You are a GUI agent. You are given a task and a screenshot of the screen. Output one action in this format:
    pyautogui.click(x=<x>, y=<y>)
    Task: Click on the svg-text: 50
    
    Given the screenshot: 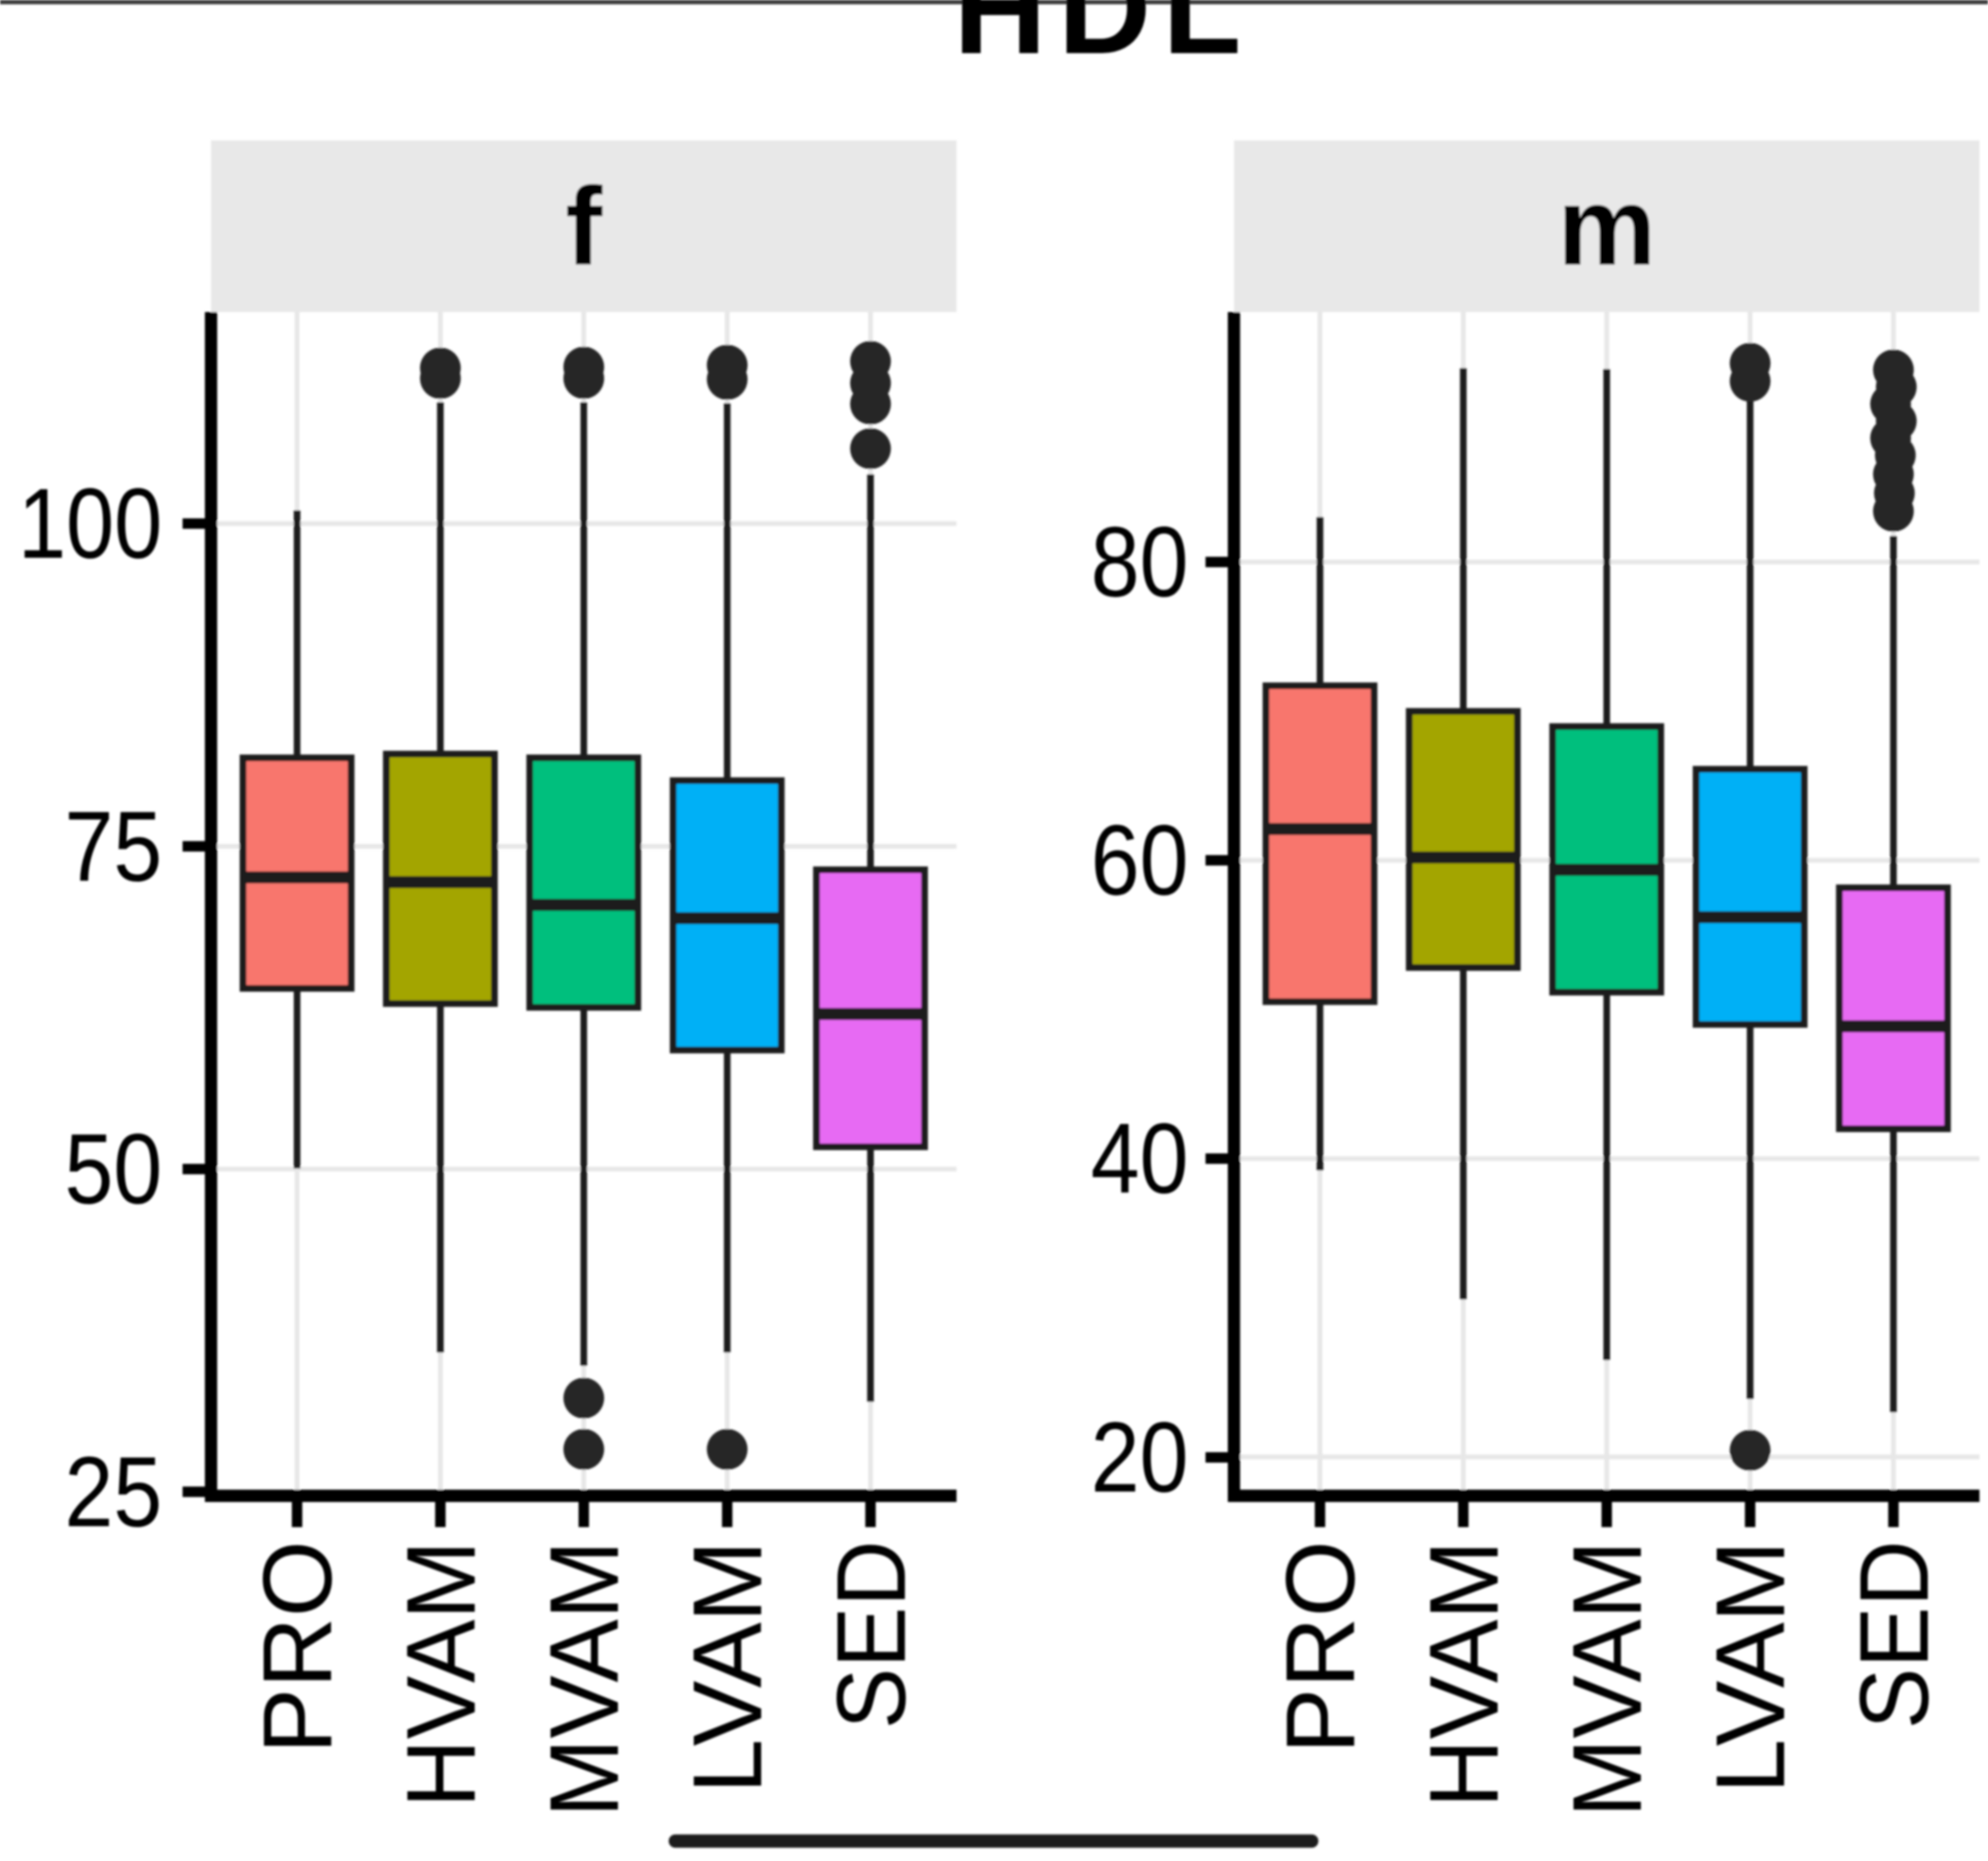 What is the action you would take?
    pyautogui.click(x=113, y=1170)
    